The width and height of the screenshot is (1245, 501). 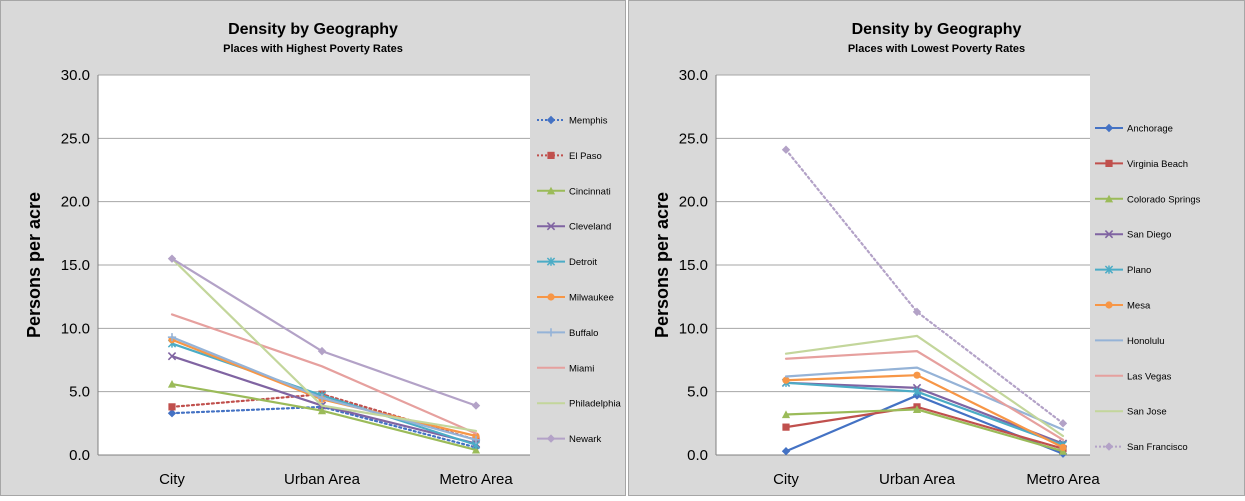 I want to click on legend-label: San Diego, so click(x=1149, y=235).